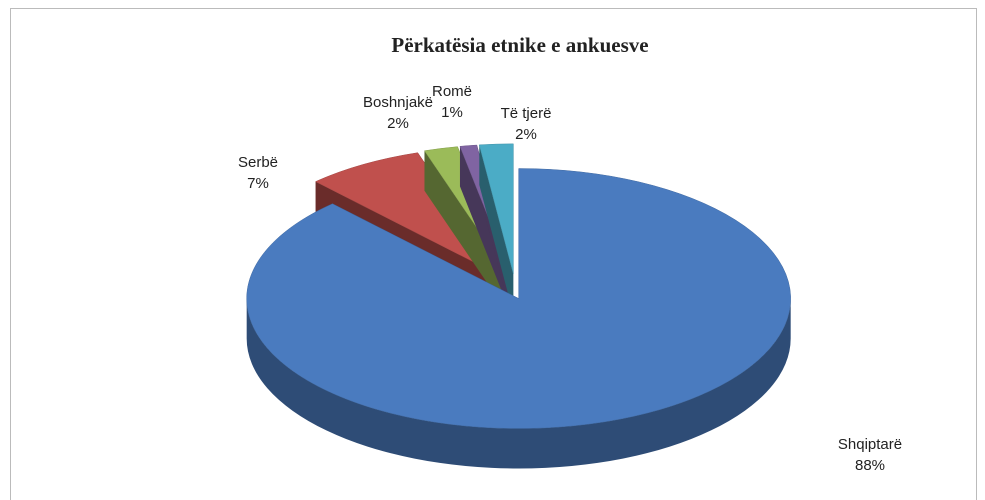 This screenshot has width=985, height=500. What do you see at coordinates (452, 112) in the screenshot?
I see `slice-value-label: 1%` at bounding box center [452, 112].